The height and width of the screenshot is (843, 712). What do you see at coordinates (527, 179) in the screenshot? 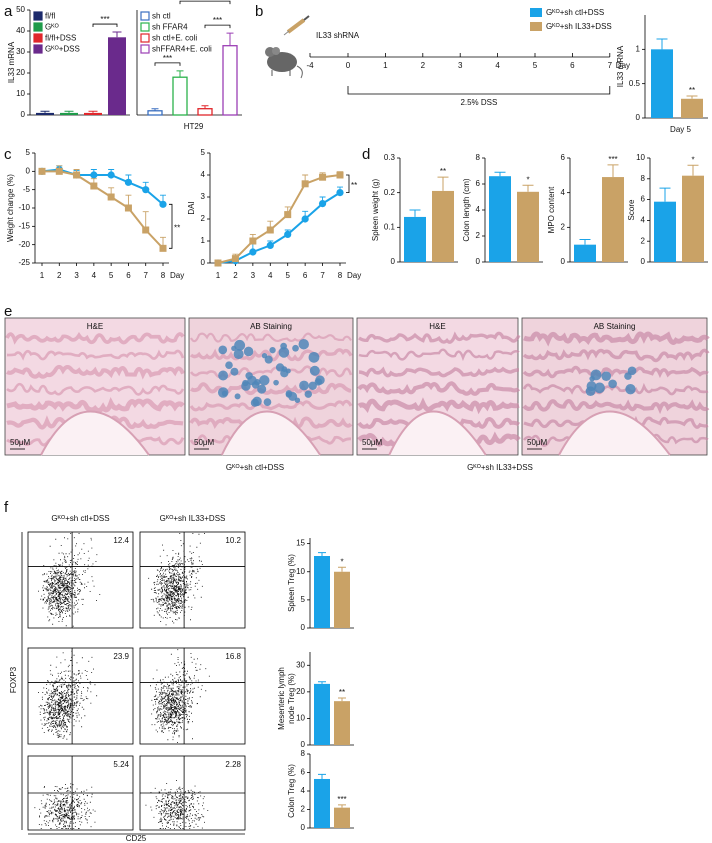
I see `significance: *` at bounding box center [527, 179].